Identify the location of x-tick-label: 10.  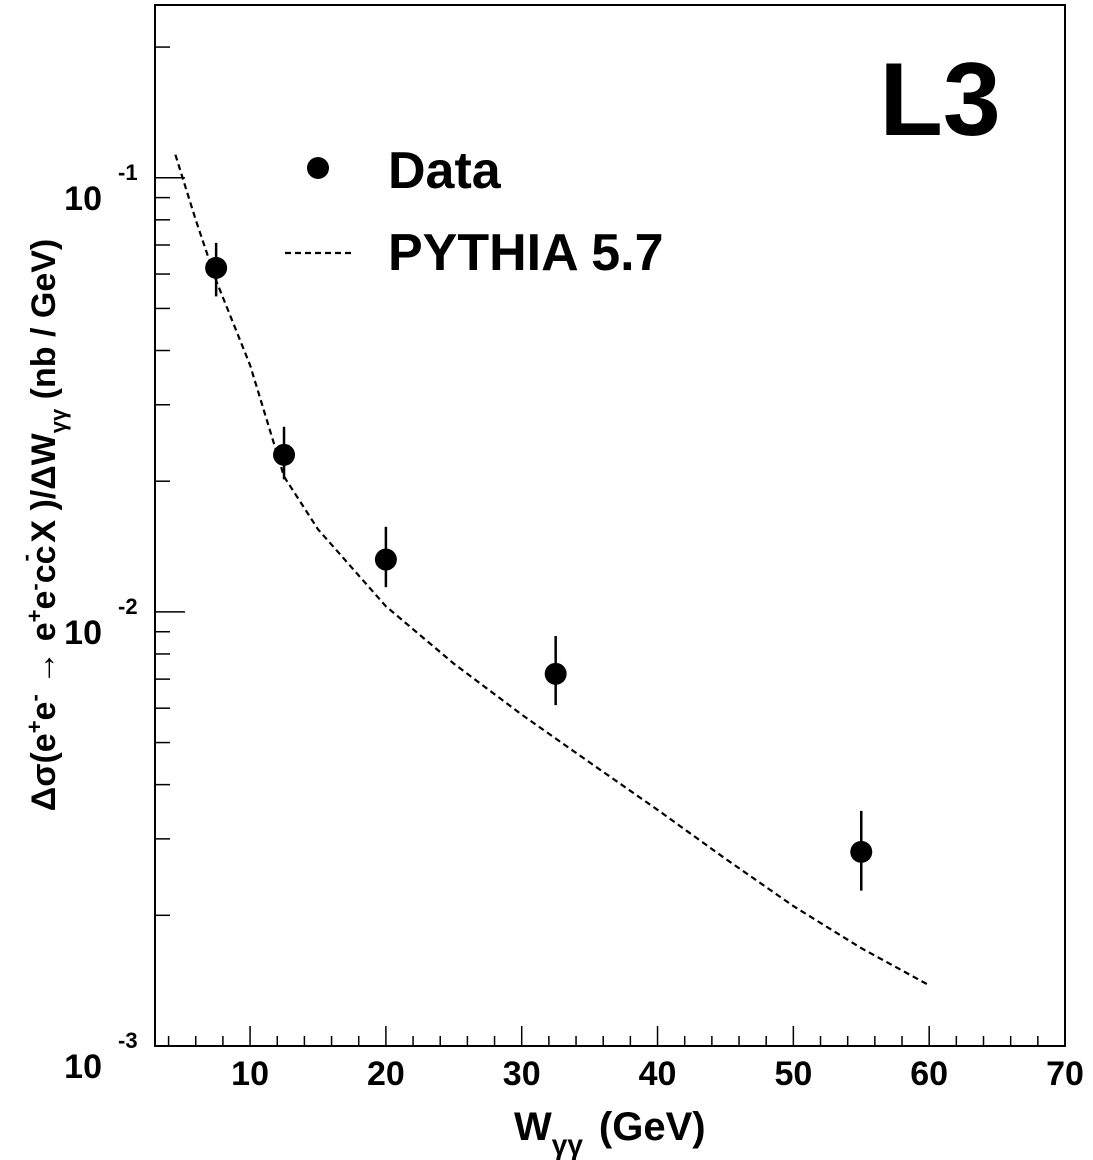
(250, 1074).